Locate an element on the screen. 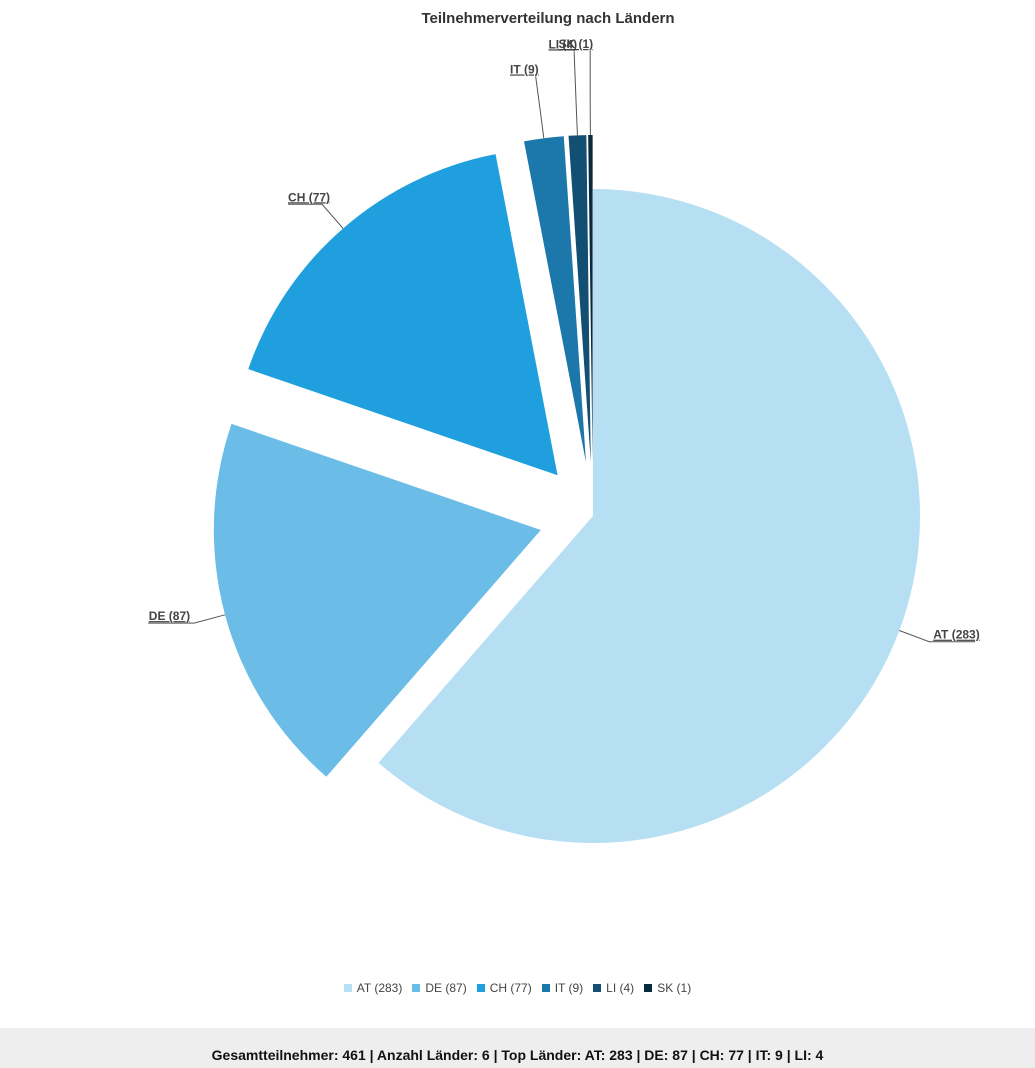  legend-item-ch: CH (77) is located at coordinates (504, 988).